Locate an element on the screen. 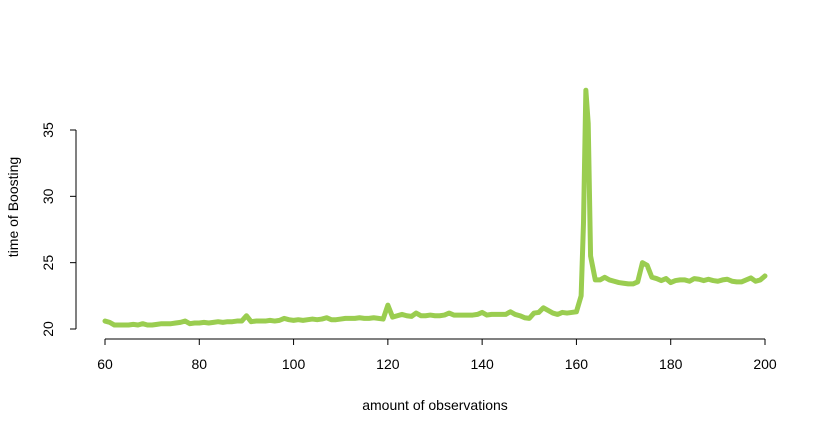 The width and height of the screenshot is (832, 433). x-tick-label: 180 is located at coordinates (671, 364).